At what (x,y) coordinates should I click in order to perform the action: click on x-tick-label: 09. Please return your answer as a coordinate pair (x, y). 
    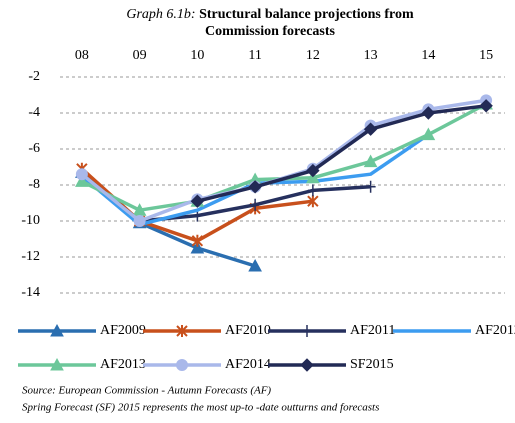
    Looking at the image, I should click on (140, 55).